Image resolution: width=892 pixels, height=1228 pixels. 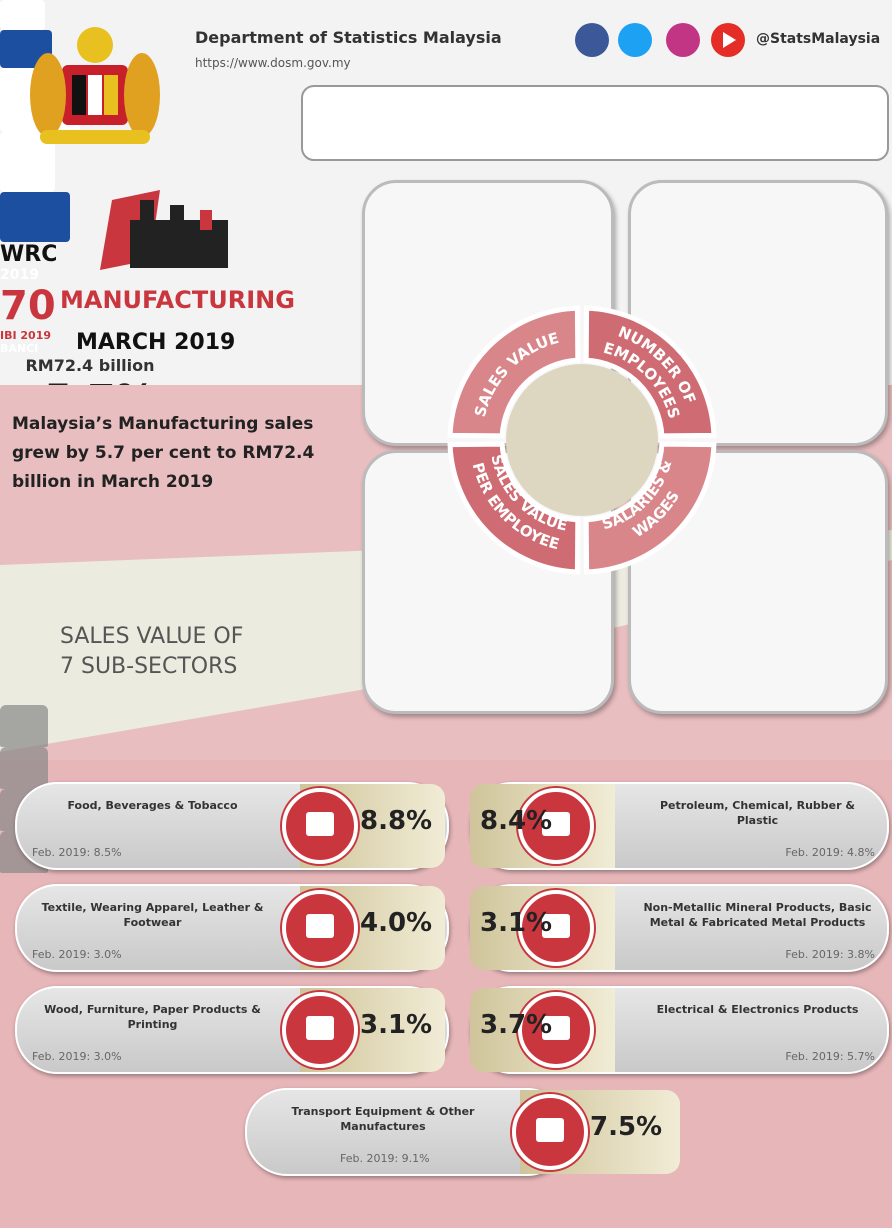 What do you see at coordinates (29, 254) in the screenshot?
I see `logo-text: WRC` at bounding box center [29, 254].